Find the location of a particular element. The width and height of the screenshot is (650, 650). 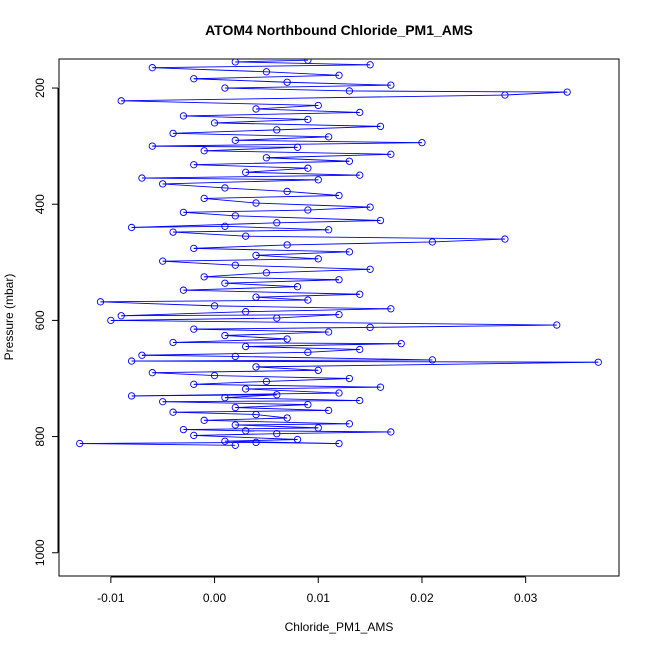

x-tick-label: 0.00 is located at coordinates (215, 598).